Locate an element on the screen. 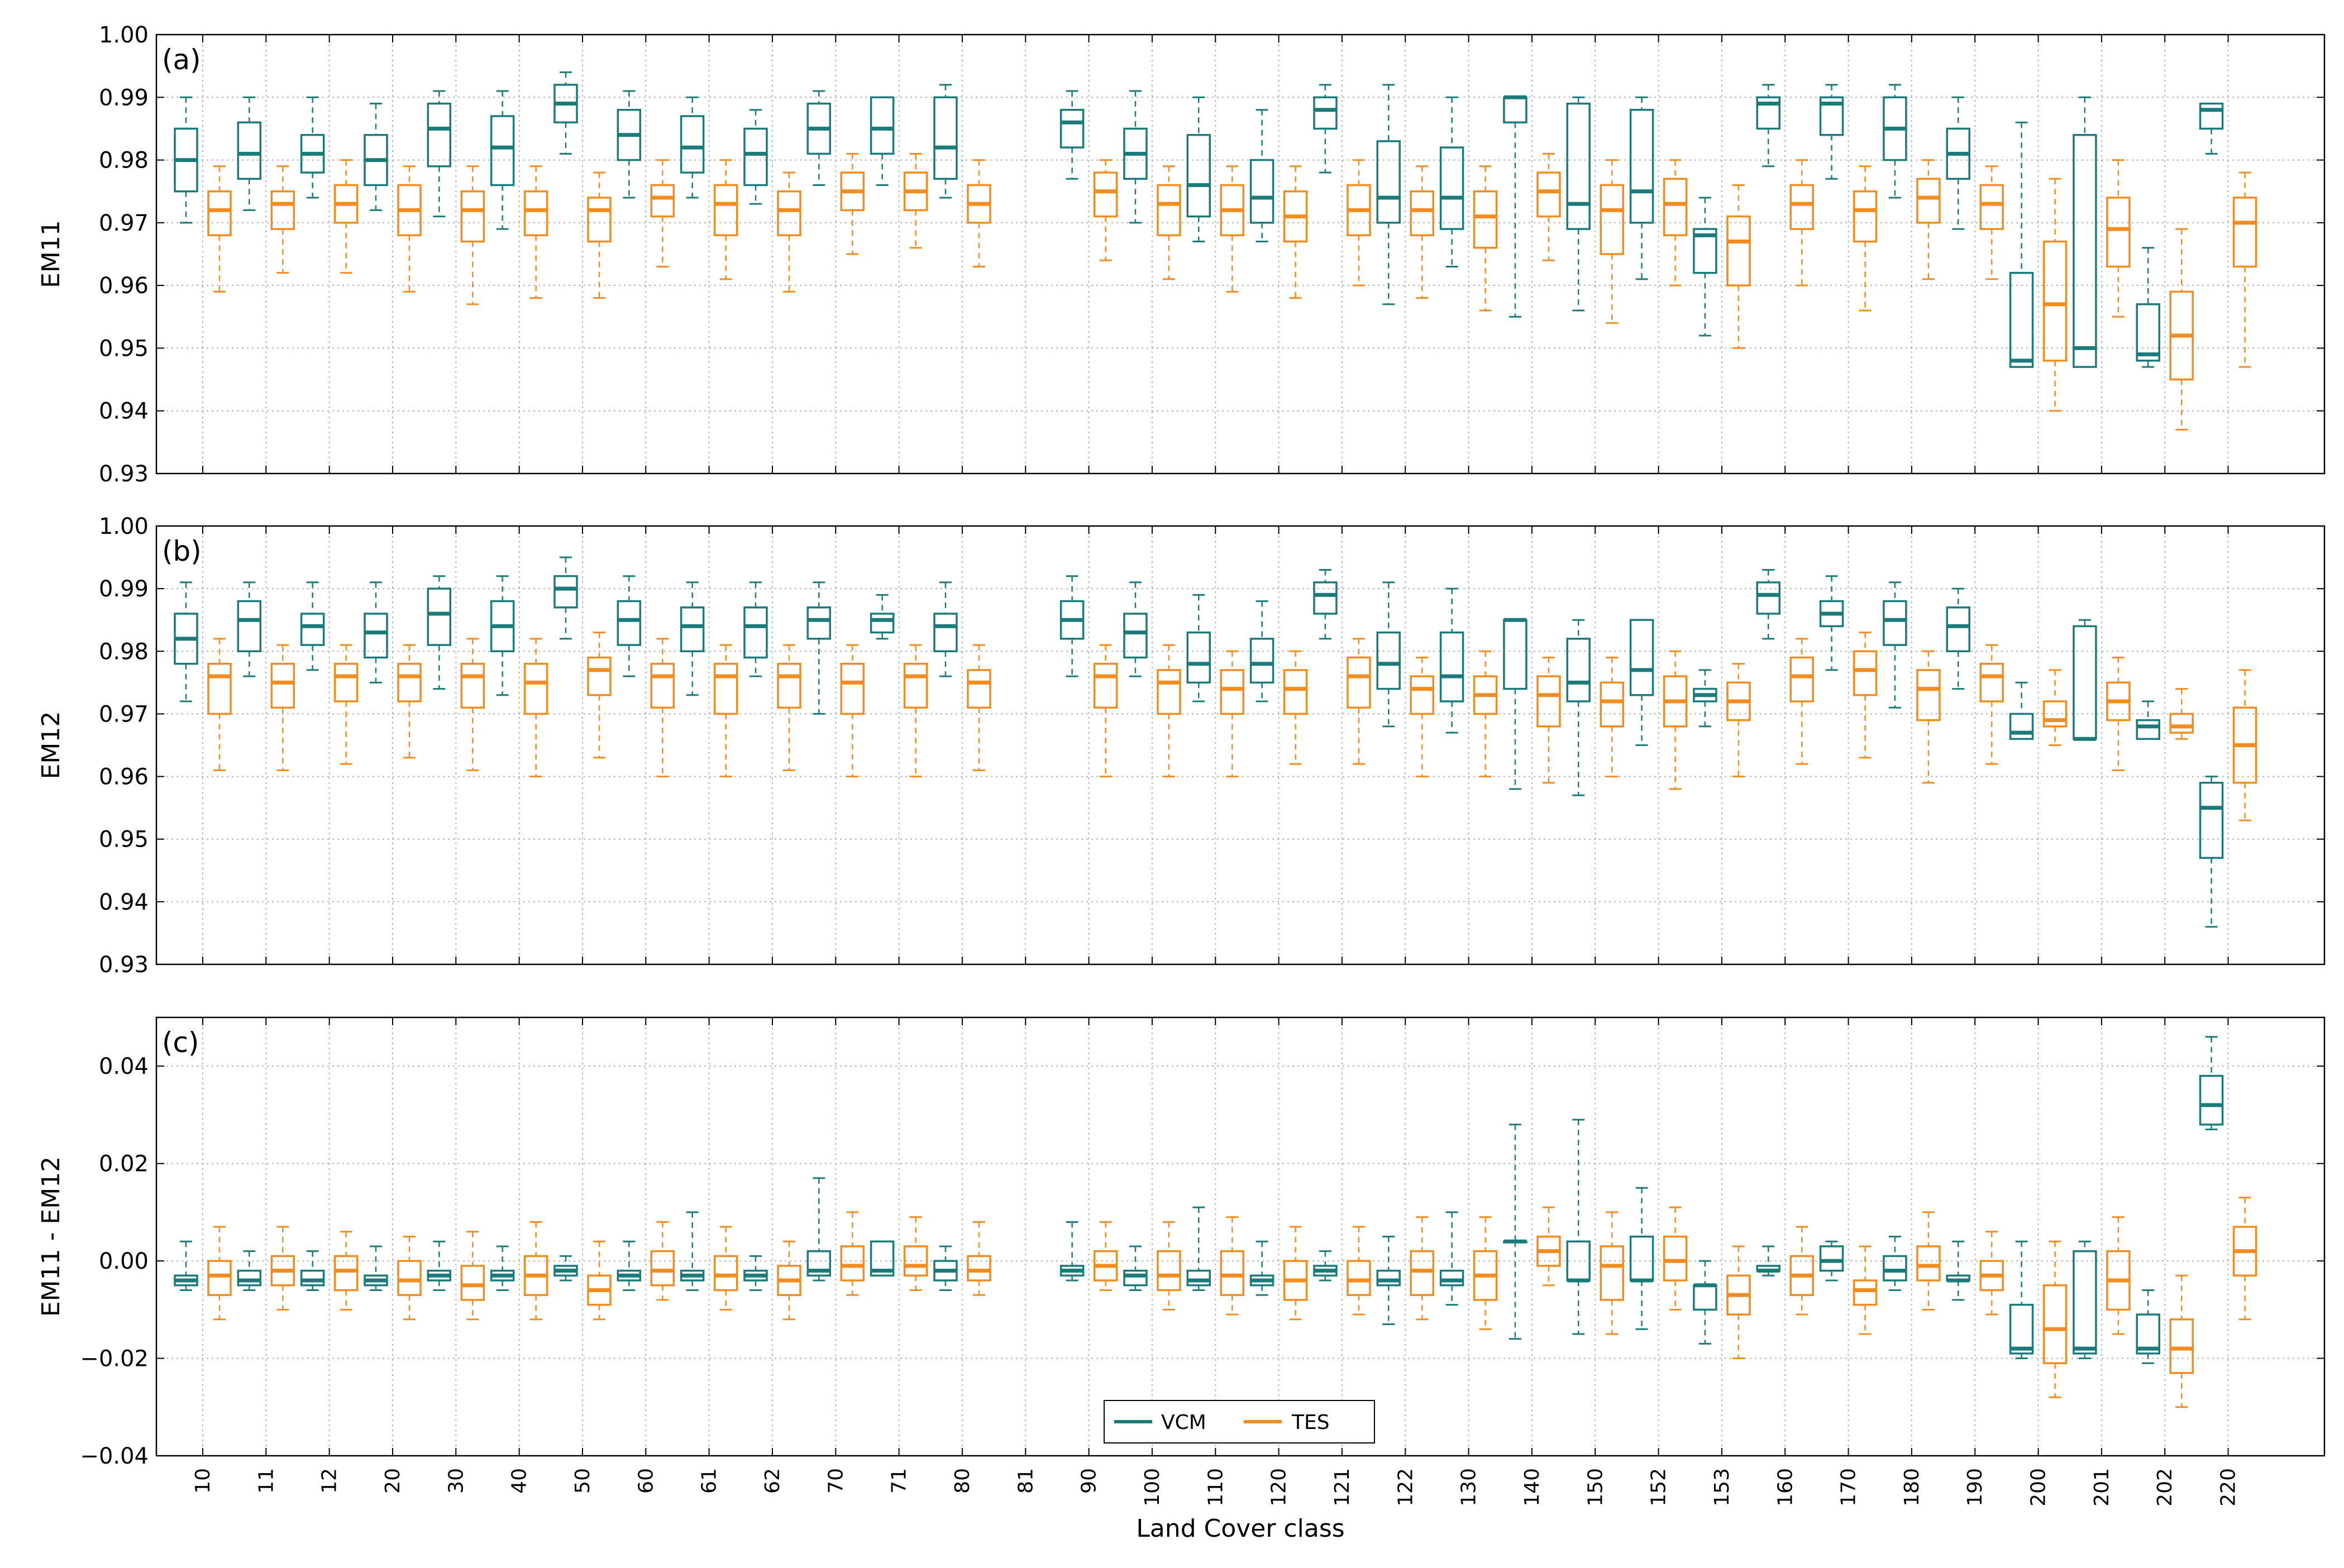 The width and height of the screenshot is (2344, 1568). y-tick-label: −0.04 is located at coordinates (114, 1456).